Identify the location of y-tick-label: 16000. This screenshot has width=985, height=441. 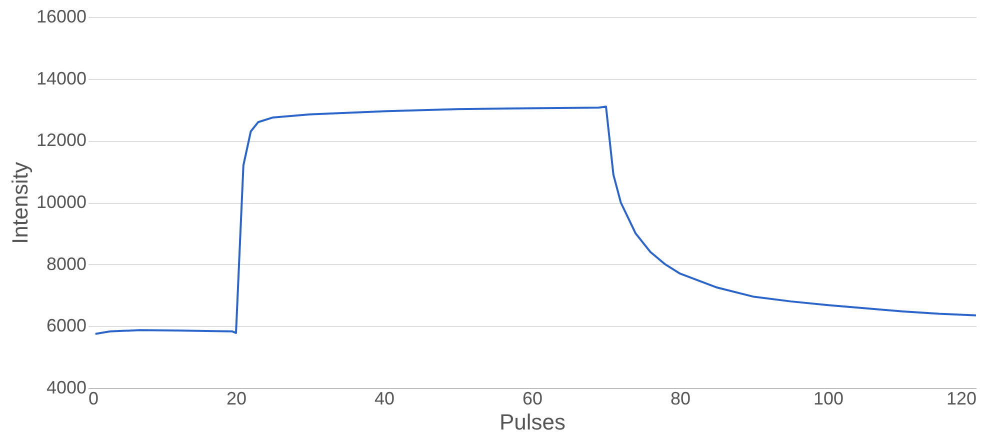
(61, 16).